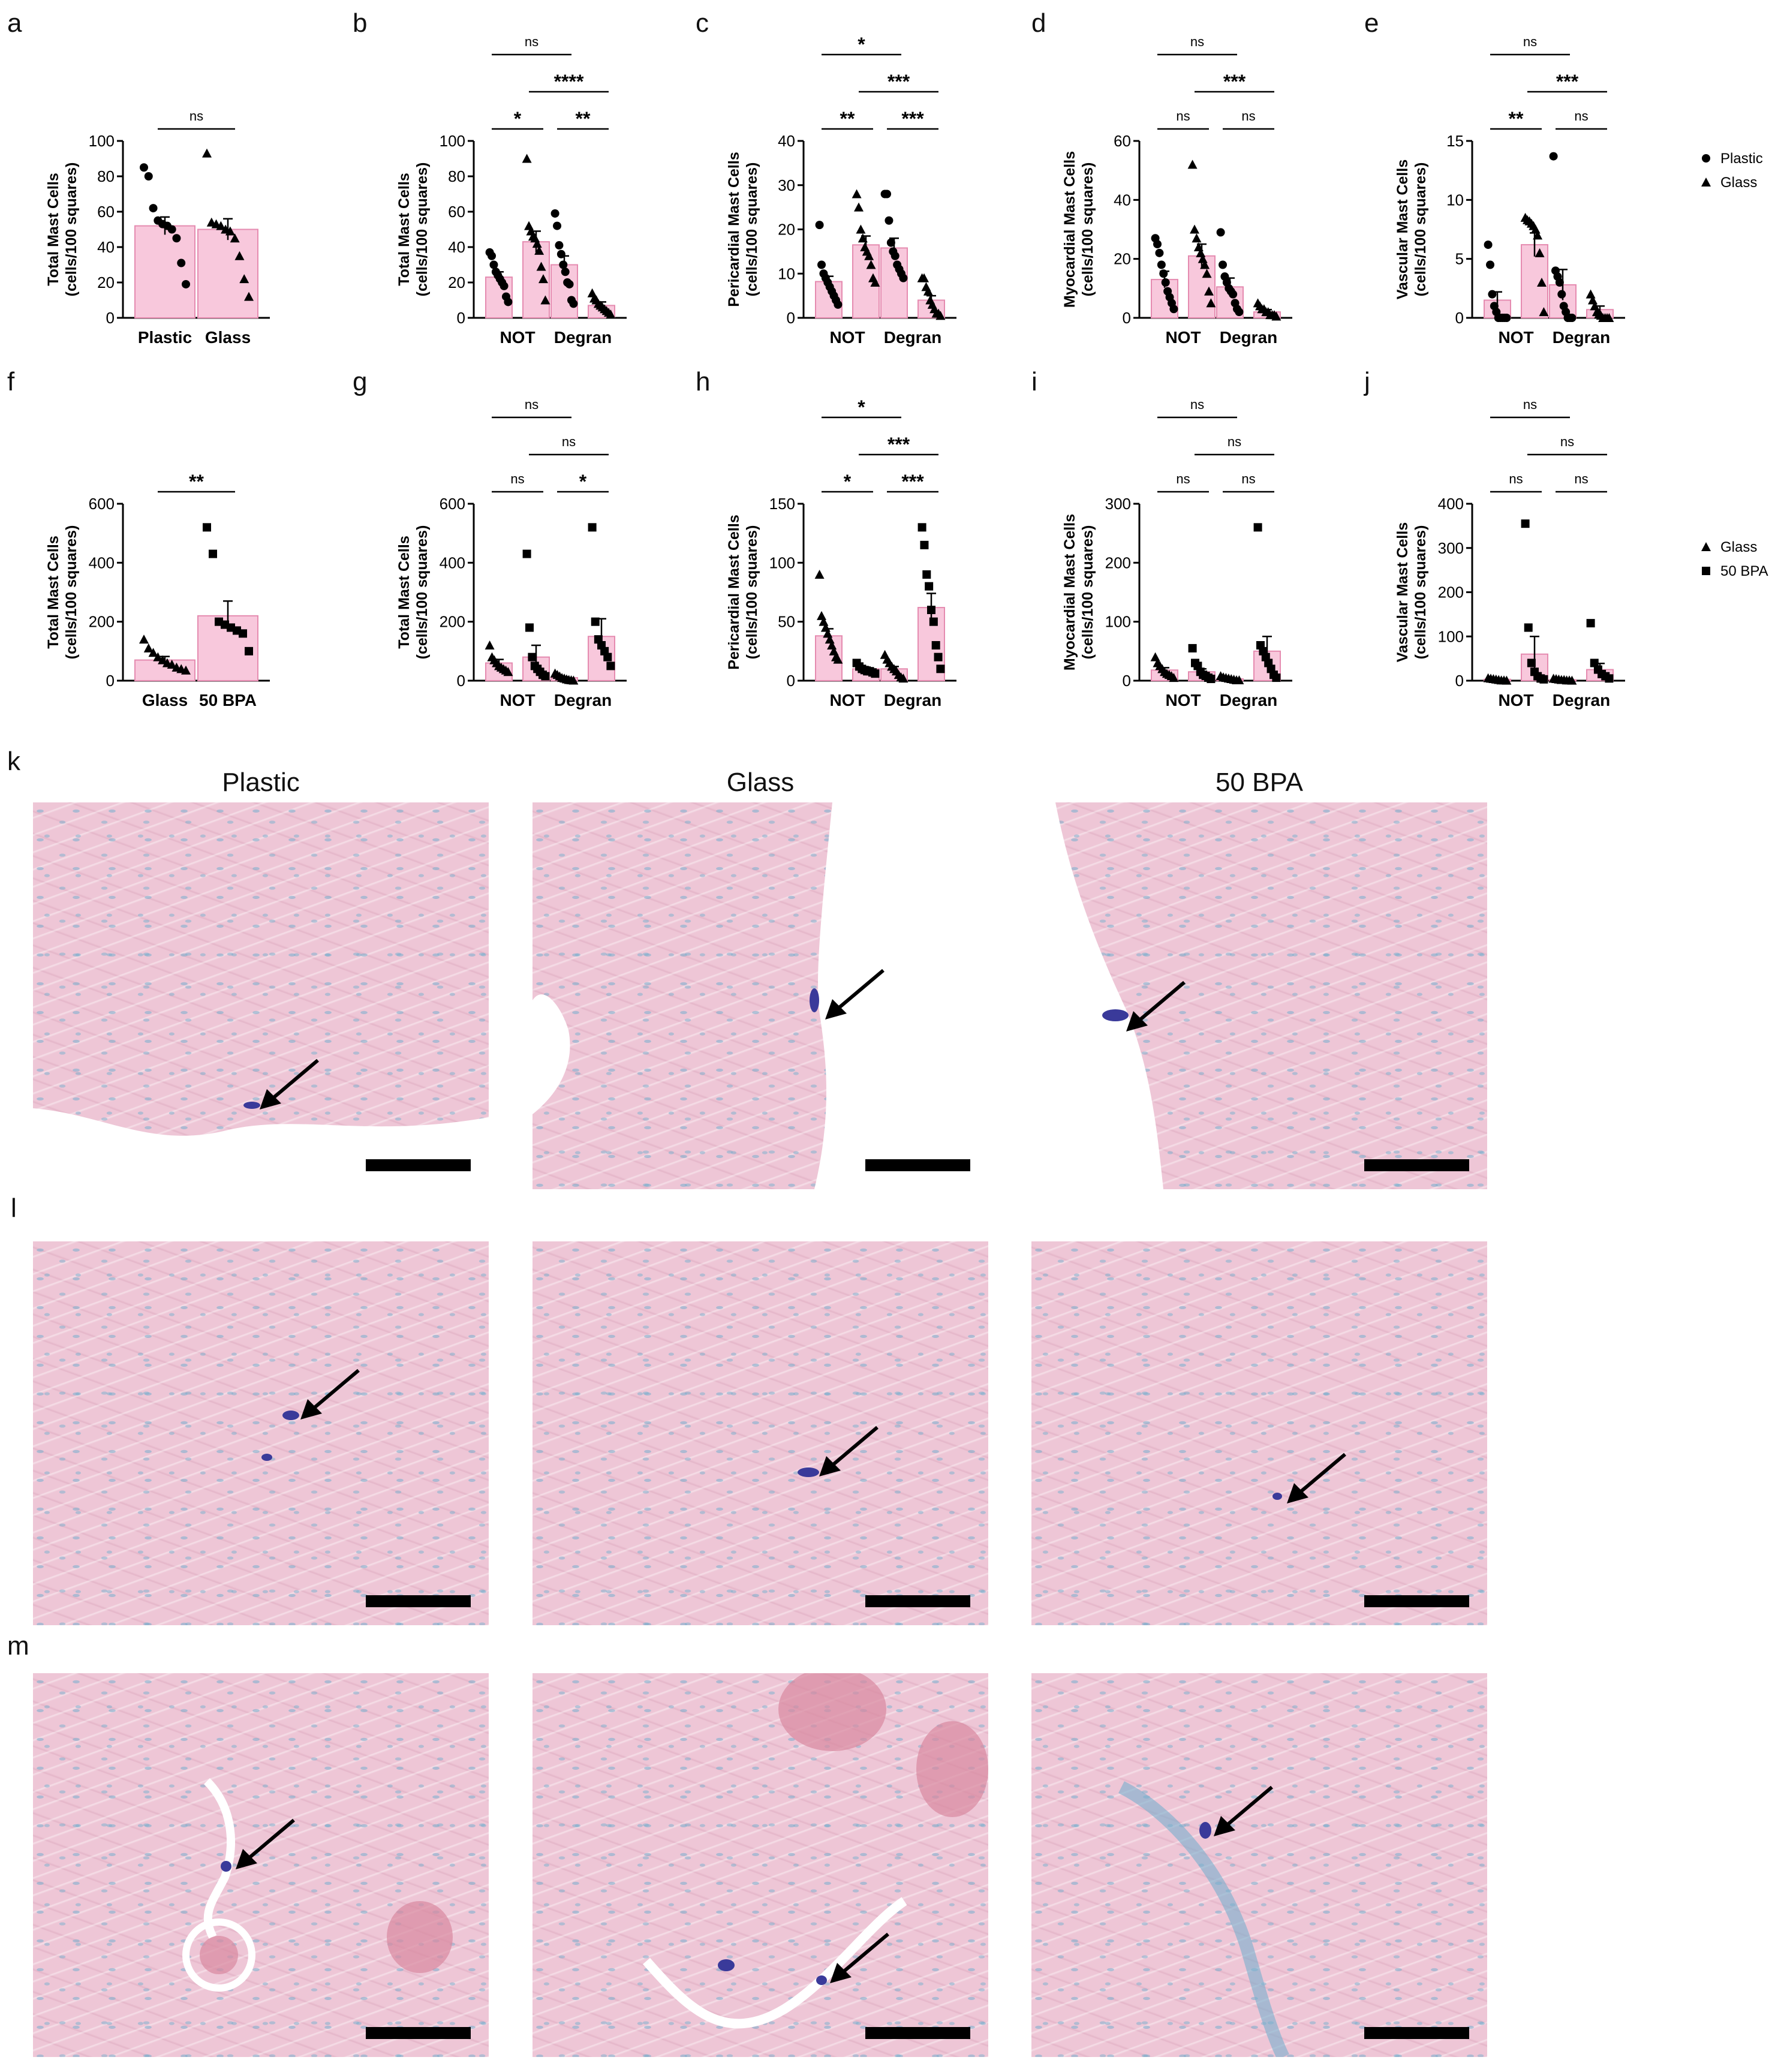 The height and width of the screenshot is (2072, 1787). I want to click on micrograph-m-plastic, so click(261, 1865).